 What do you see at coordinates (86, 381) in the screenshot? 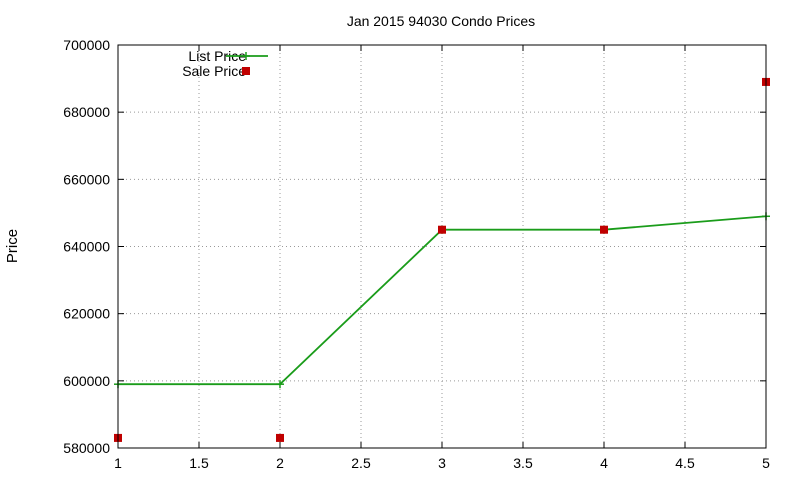
I see `y-tick-label: 600000` at bounding box center [86, 381].